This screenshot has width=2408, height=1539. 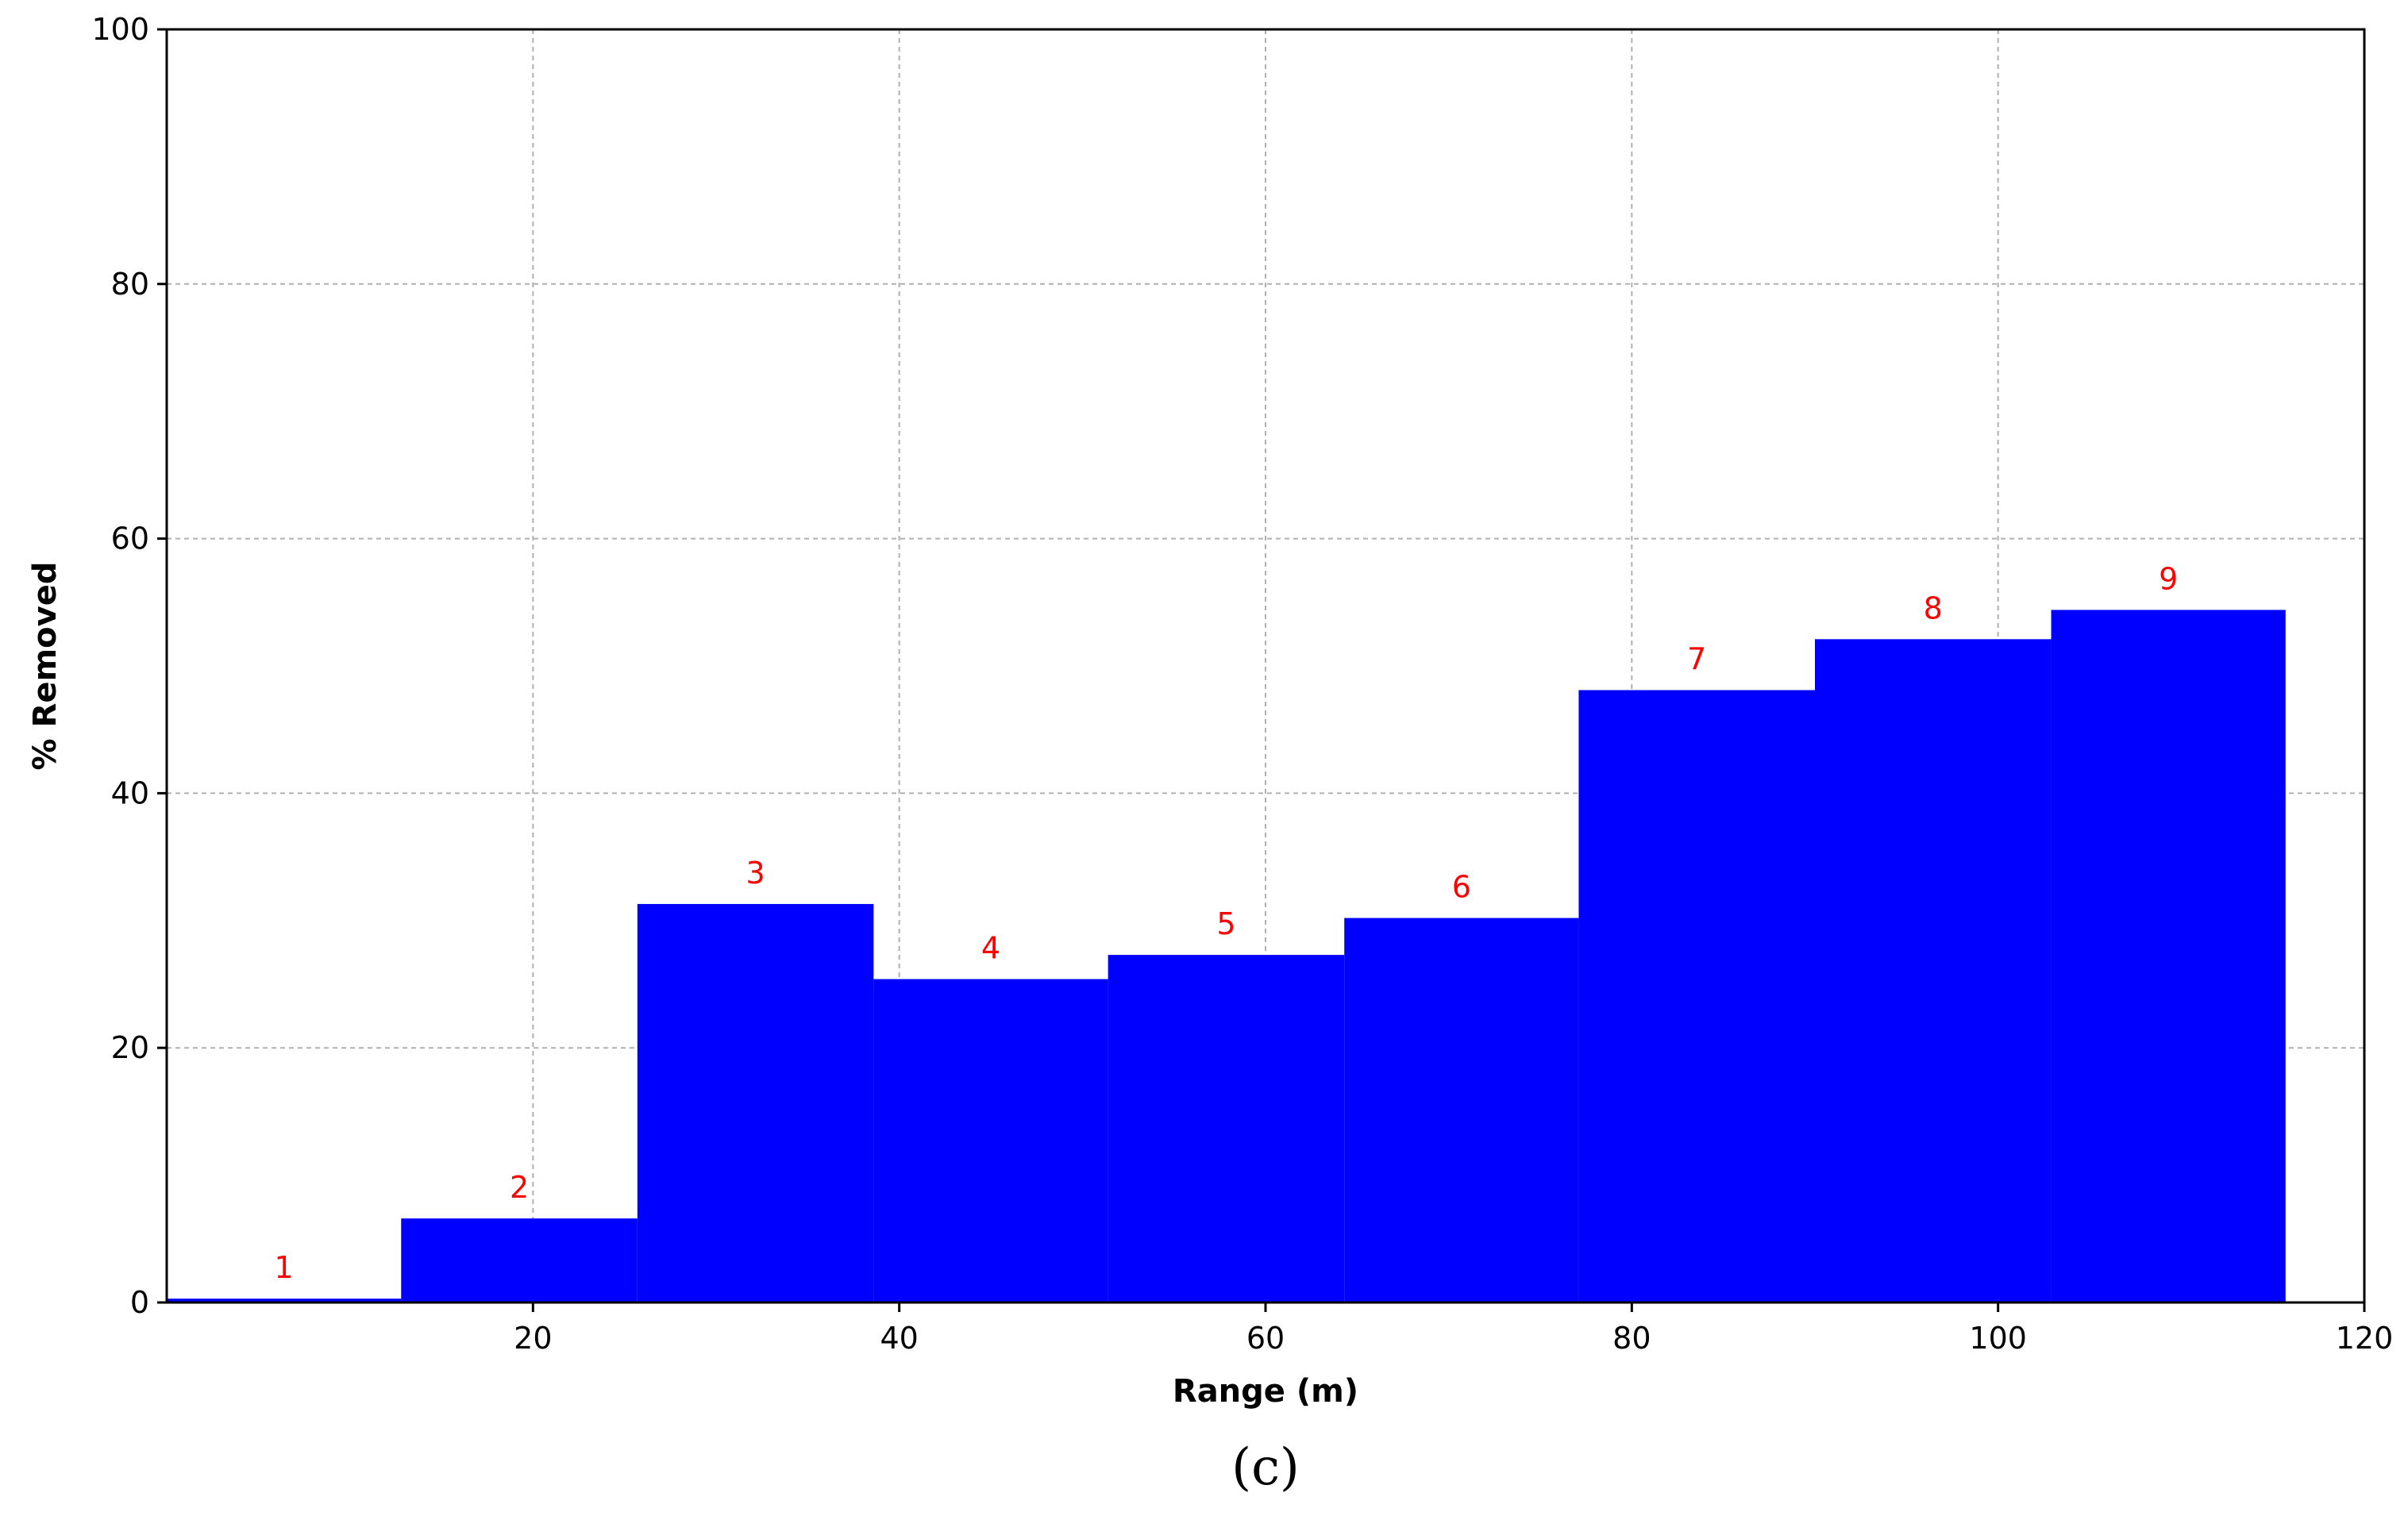 What do you see at coordinates (755, 873) in the screenshot?
I see `bar-data-label: 3` at bounding box center [755, 873].